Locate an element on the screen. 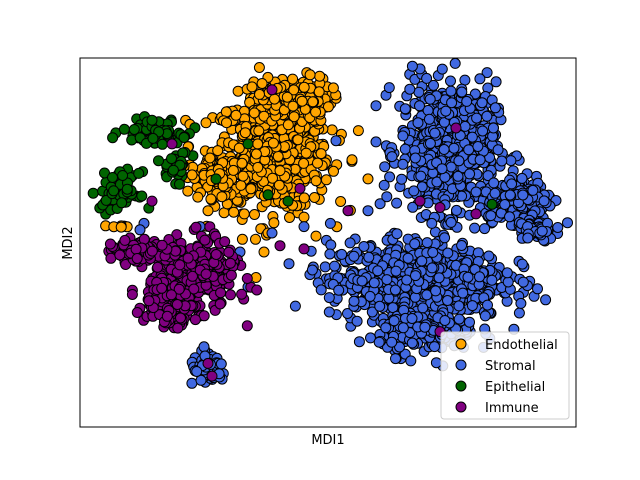 Image resolution: width=640 pixels, height=480 pixels. legend-label-epithelial: Epithelial is located at coordinates (515, 387).